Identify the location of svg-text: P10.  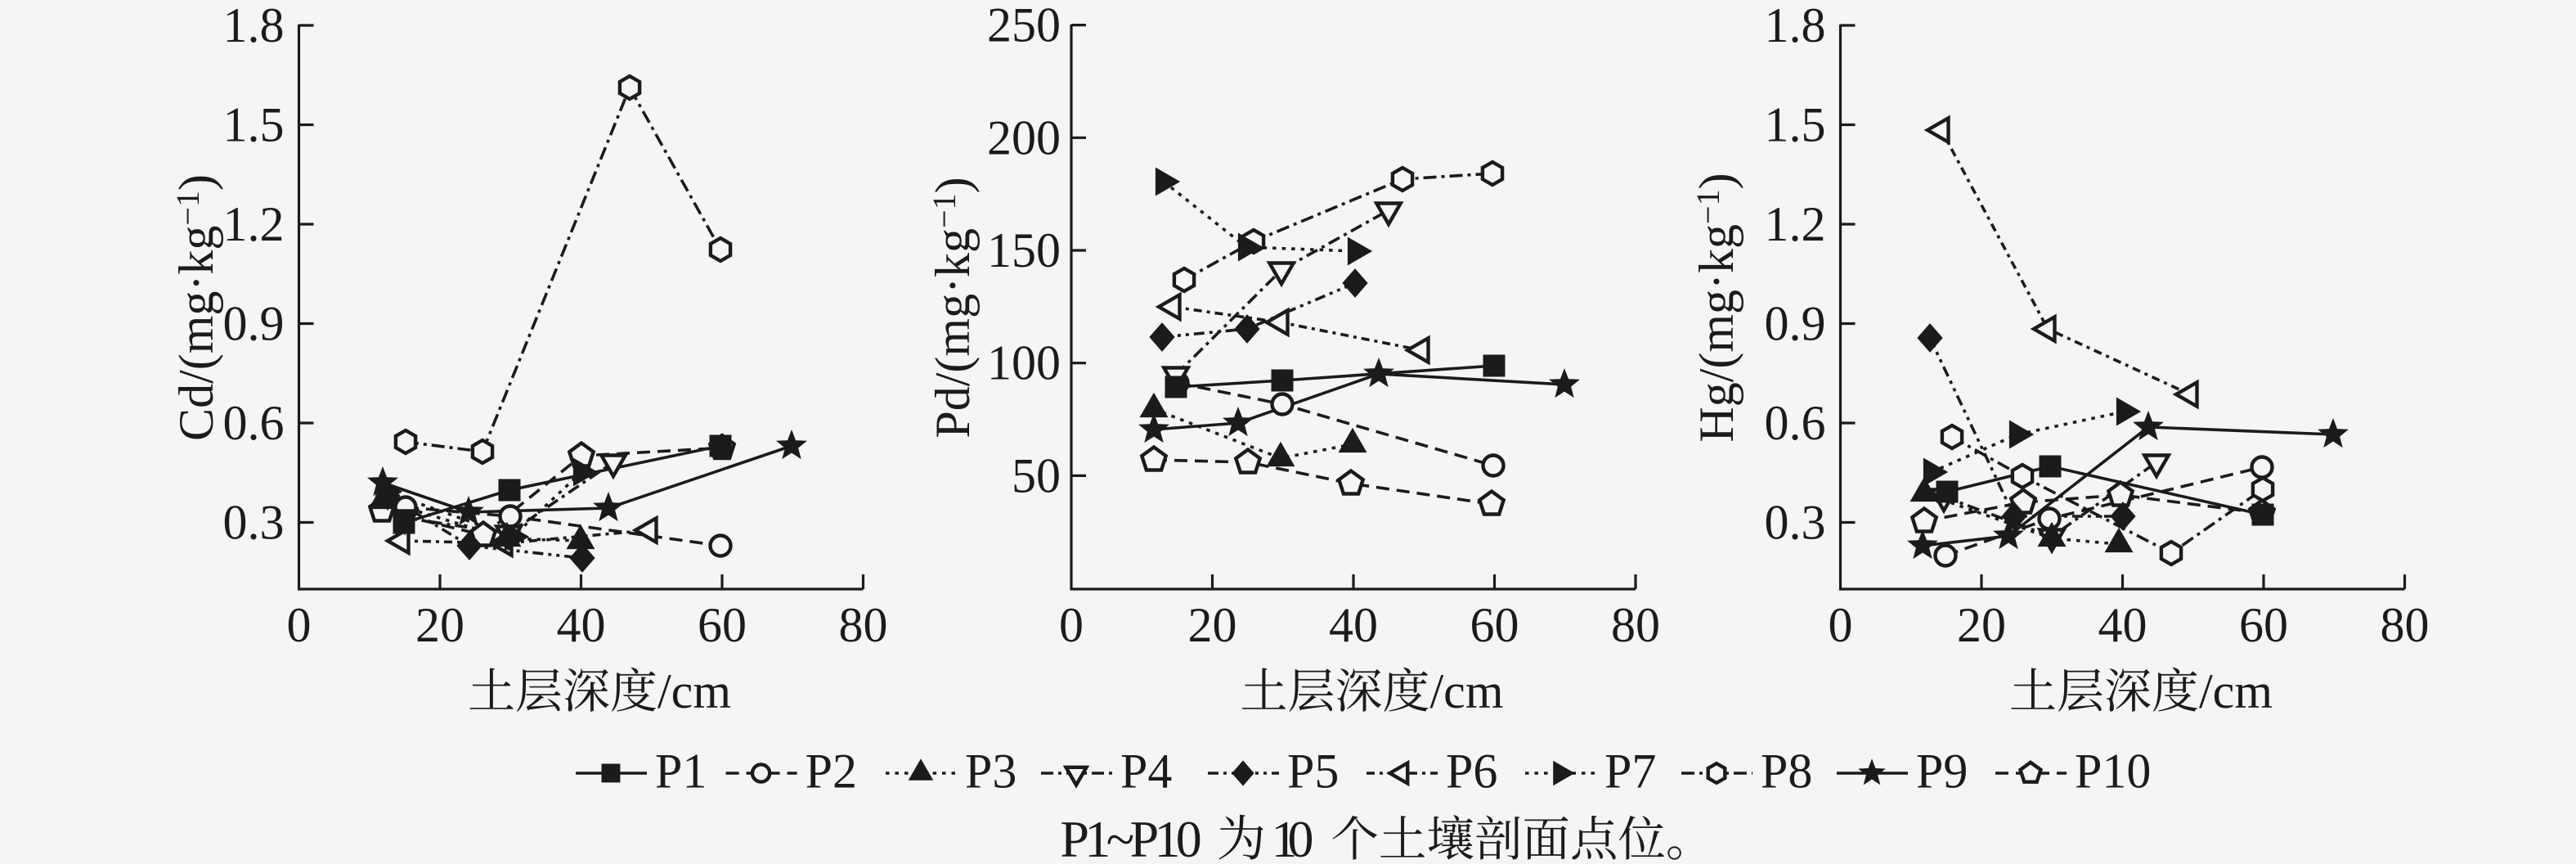
(2113, 772).